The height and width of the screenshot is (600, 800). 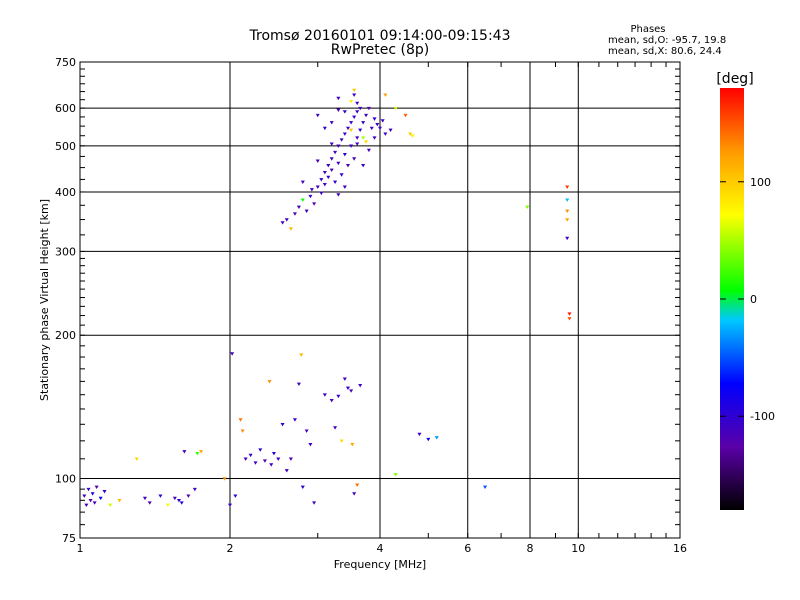 I want to click on x-tick-label: 2, so click(x=230, y=548).